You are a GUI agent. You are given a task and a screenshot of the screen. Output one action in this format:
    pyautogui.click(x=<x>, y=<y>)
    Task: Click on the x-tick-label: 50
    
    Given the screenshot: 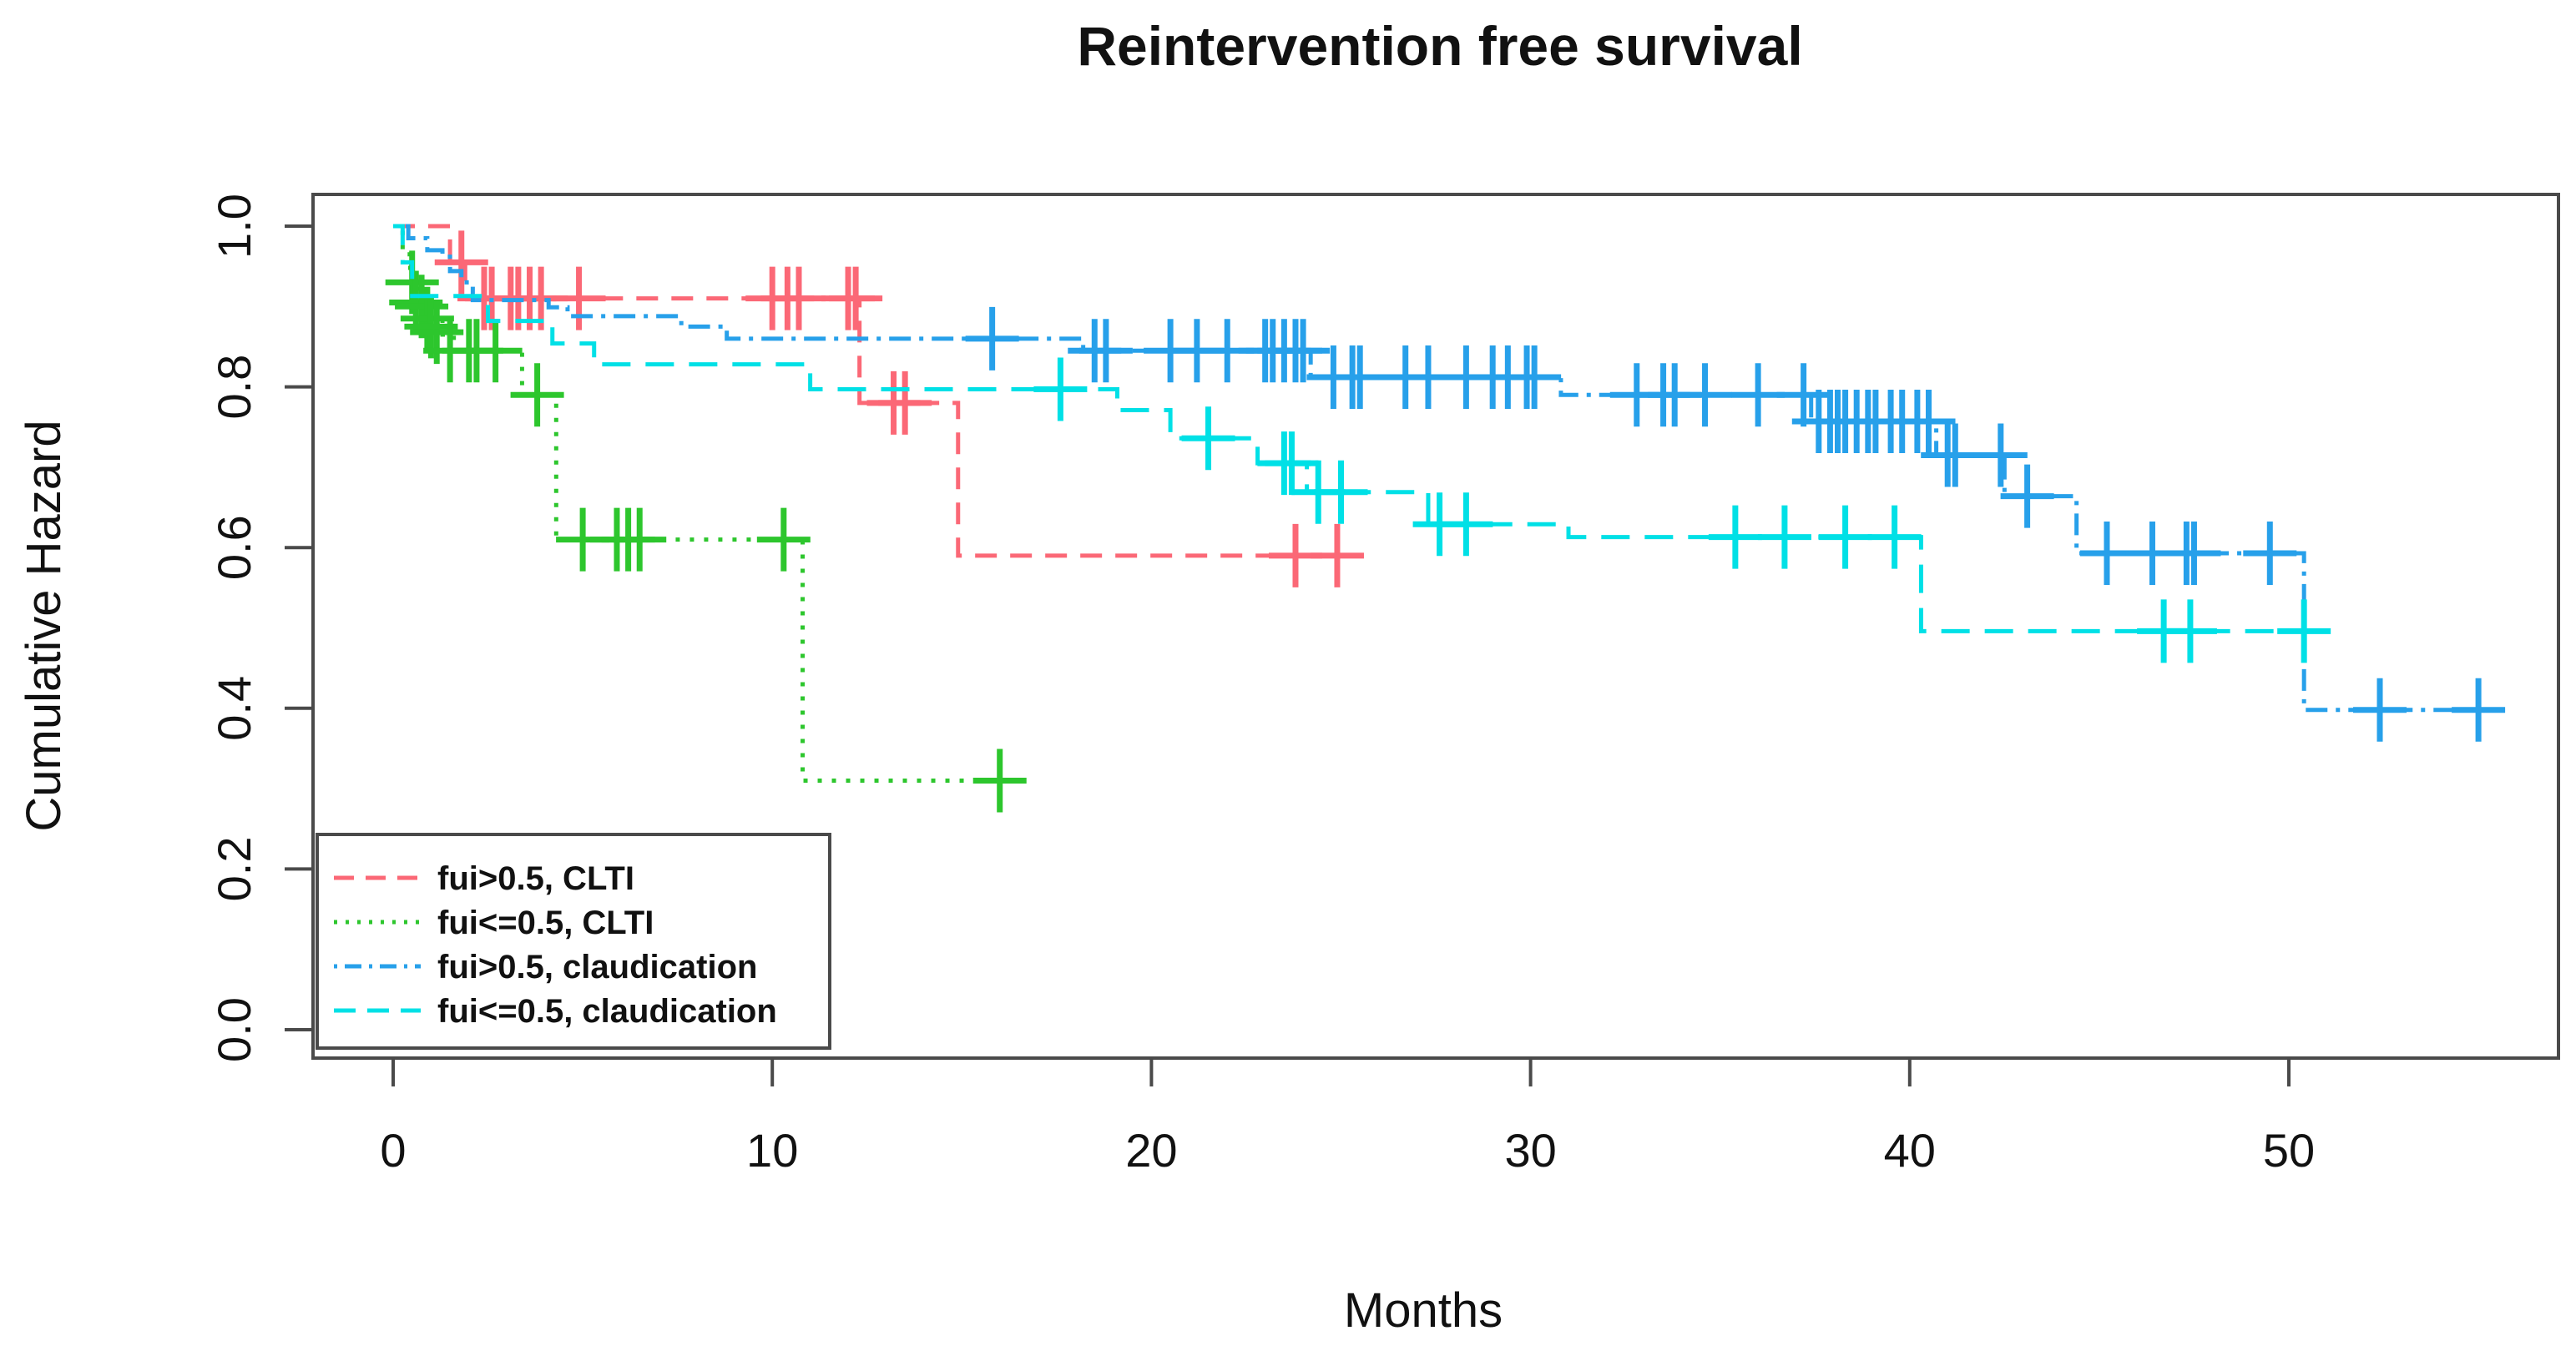 What is the action you would take?
    pyautogui.click(x=2289, y=1150)
    